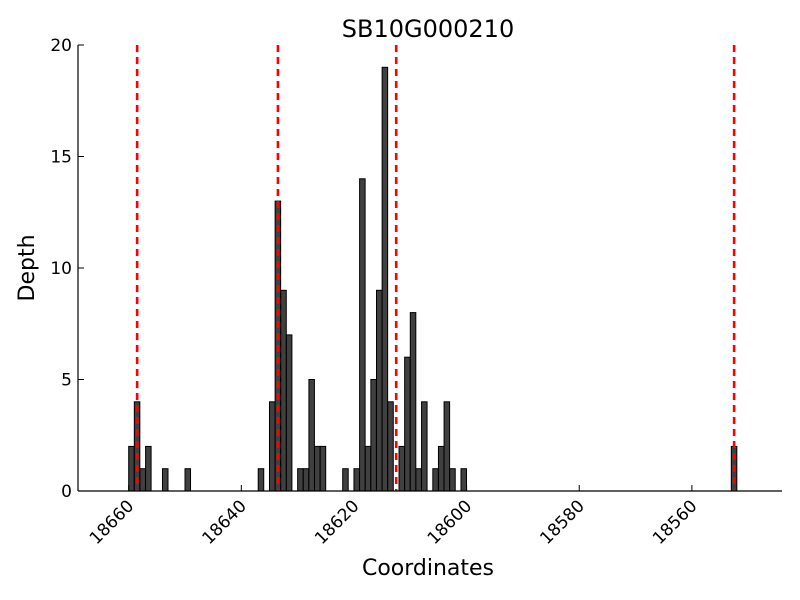  I want to click on chart-title: SB10G000210, so click(428, 29).